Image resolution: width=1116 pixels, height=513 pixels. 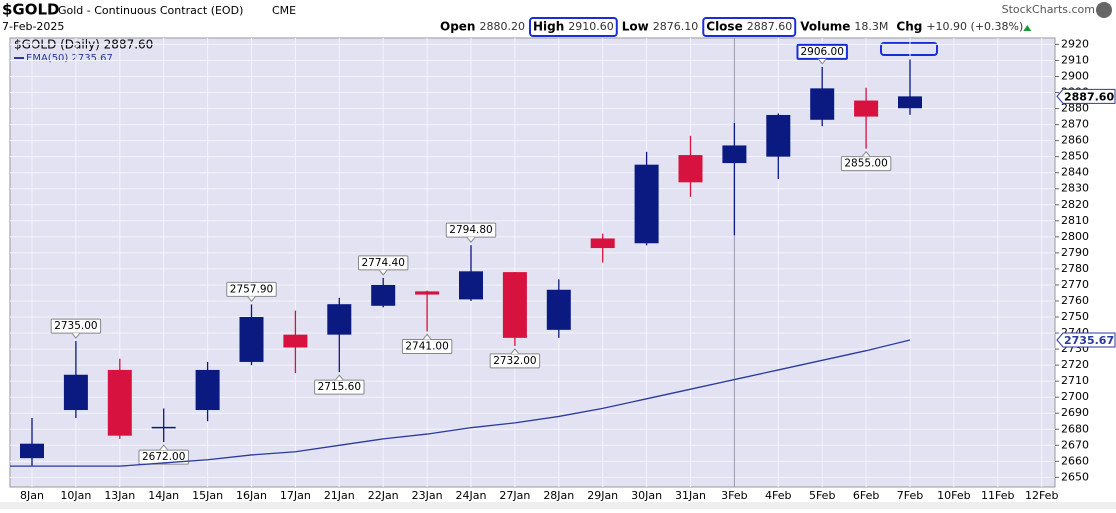 I want to click on x-tick-label: 16Jan, so click(x=251, y=495).